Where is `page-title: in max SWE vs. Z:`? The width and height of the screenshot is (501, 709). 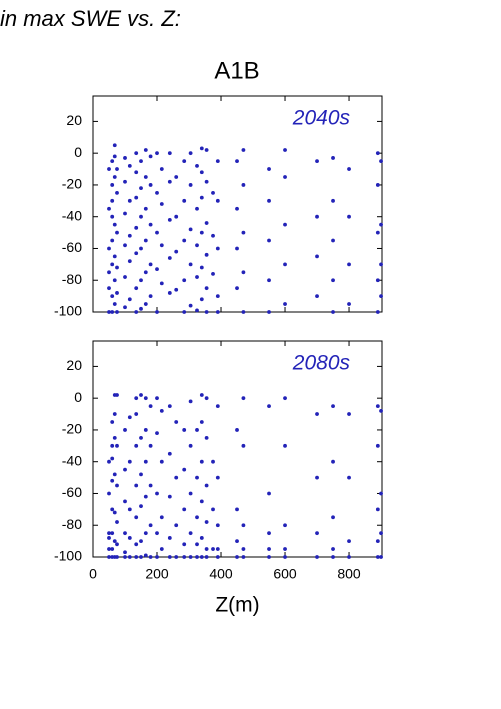 page-title: in max SWE vs. Z: is located at coordinates (90, 18).